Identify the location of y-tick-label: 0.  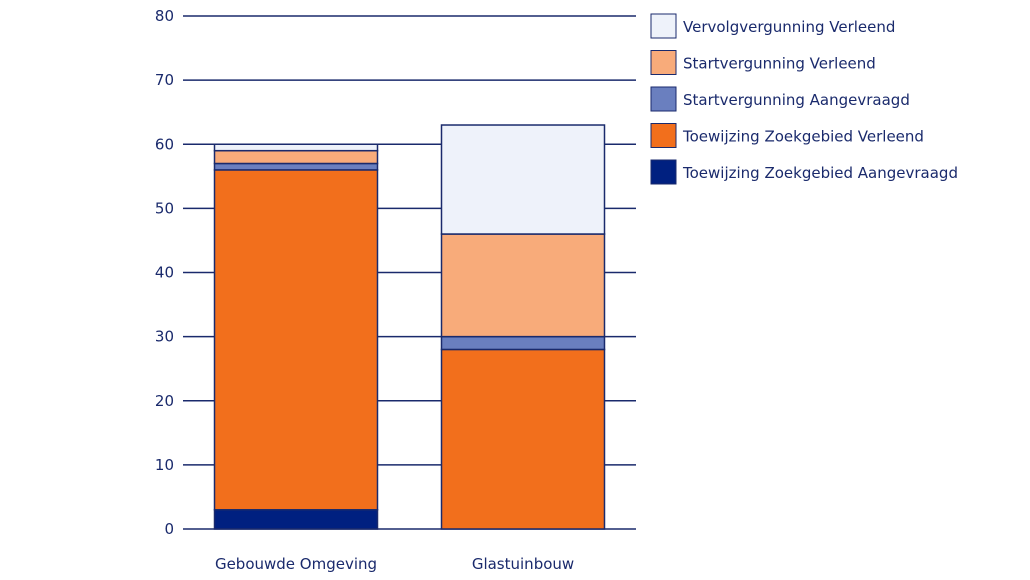
(169, 529).